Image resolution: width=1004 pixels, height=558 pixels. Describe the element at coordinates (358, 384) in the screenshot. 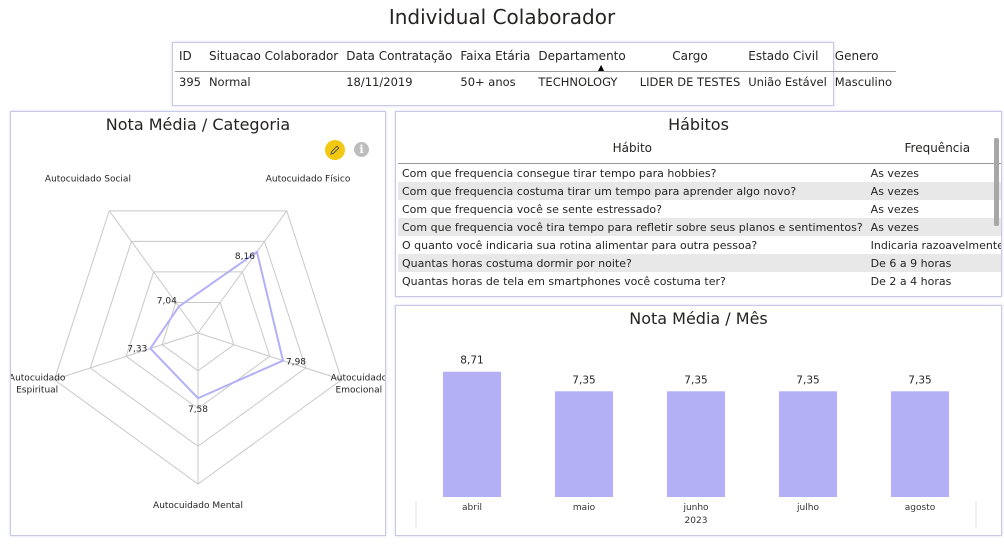

I see `radar-category-label: Autocuidado Emocional` at that location.